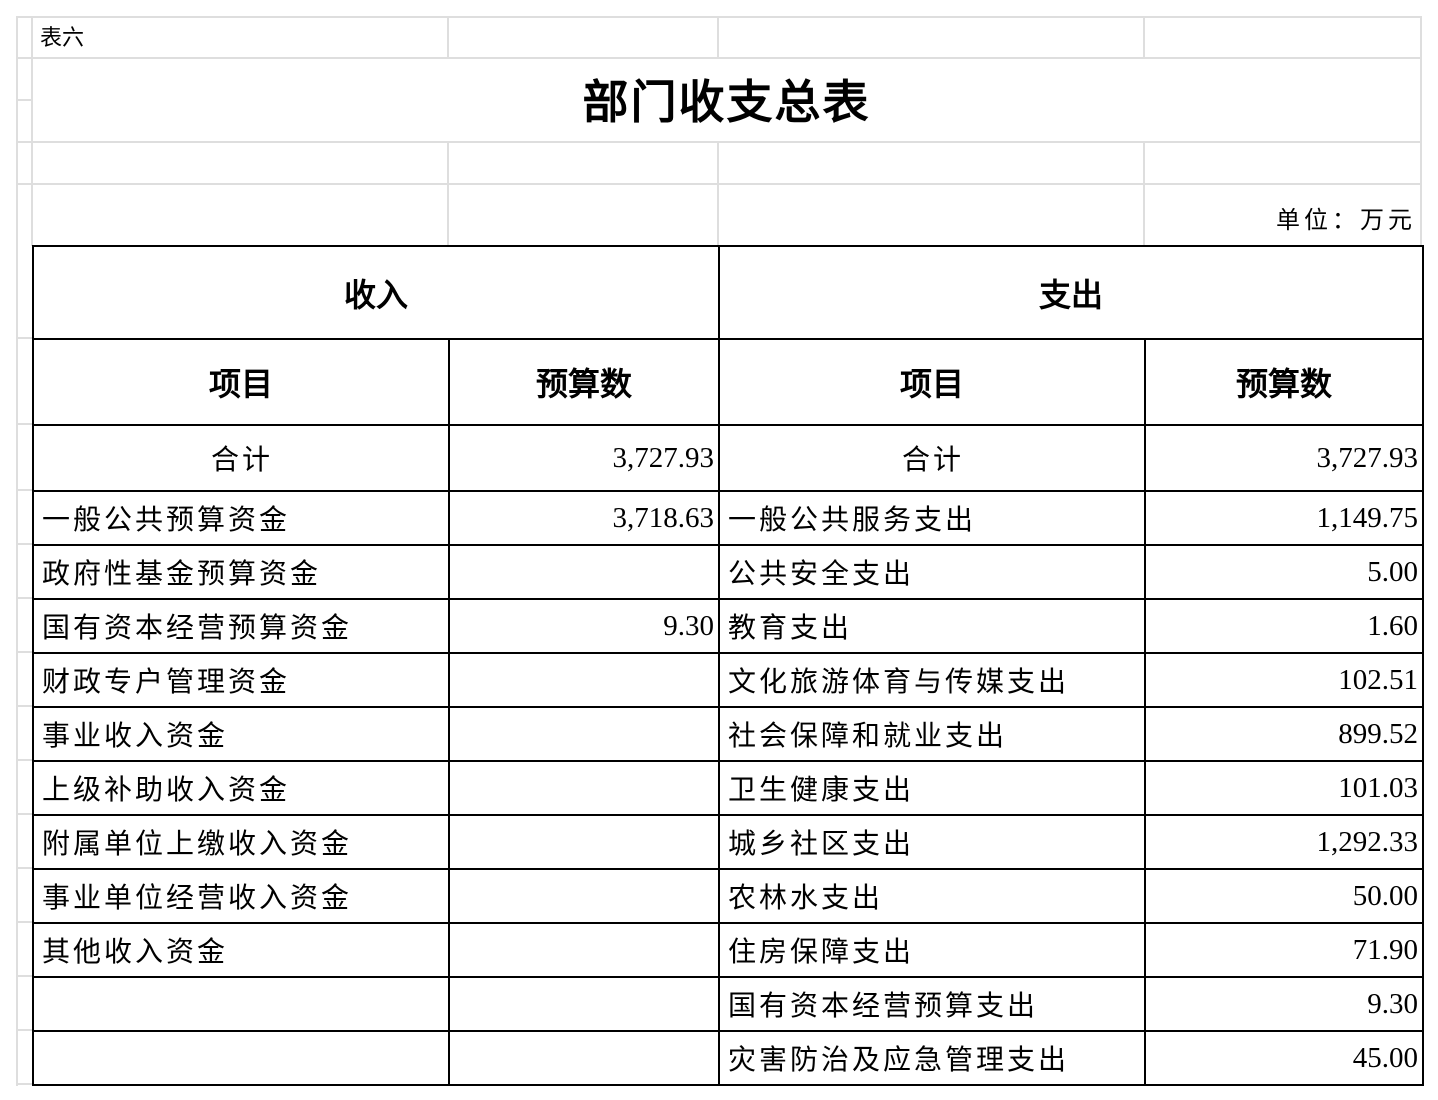  I want to click on income-header: 收入, so click(376, 292).